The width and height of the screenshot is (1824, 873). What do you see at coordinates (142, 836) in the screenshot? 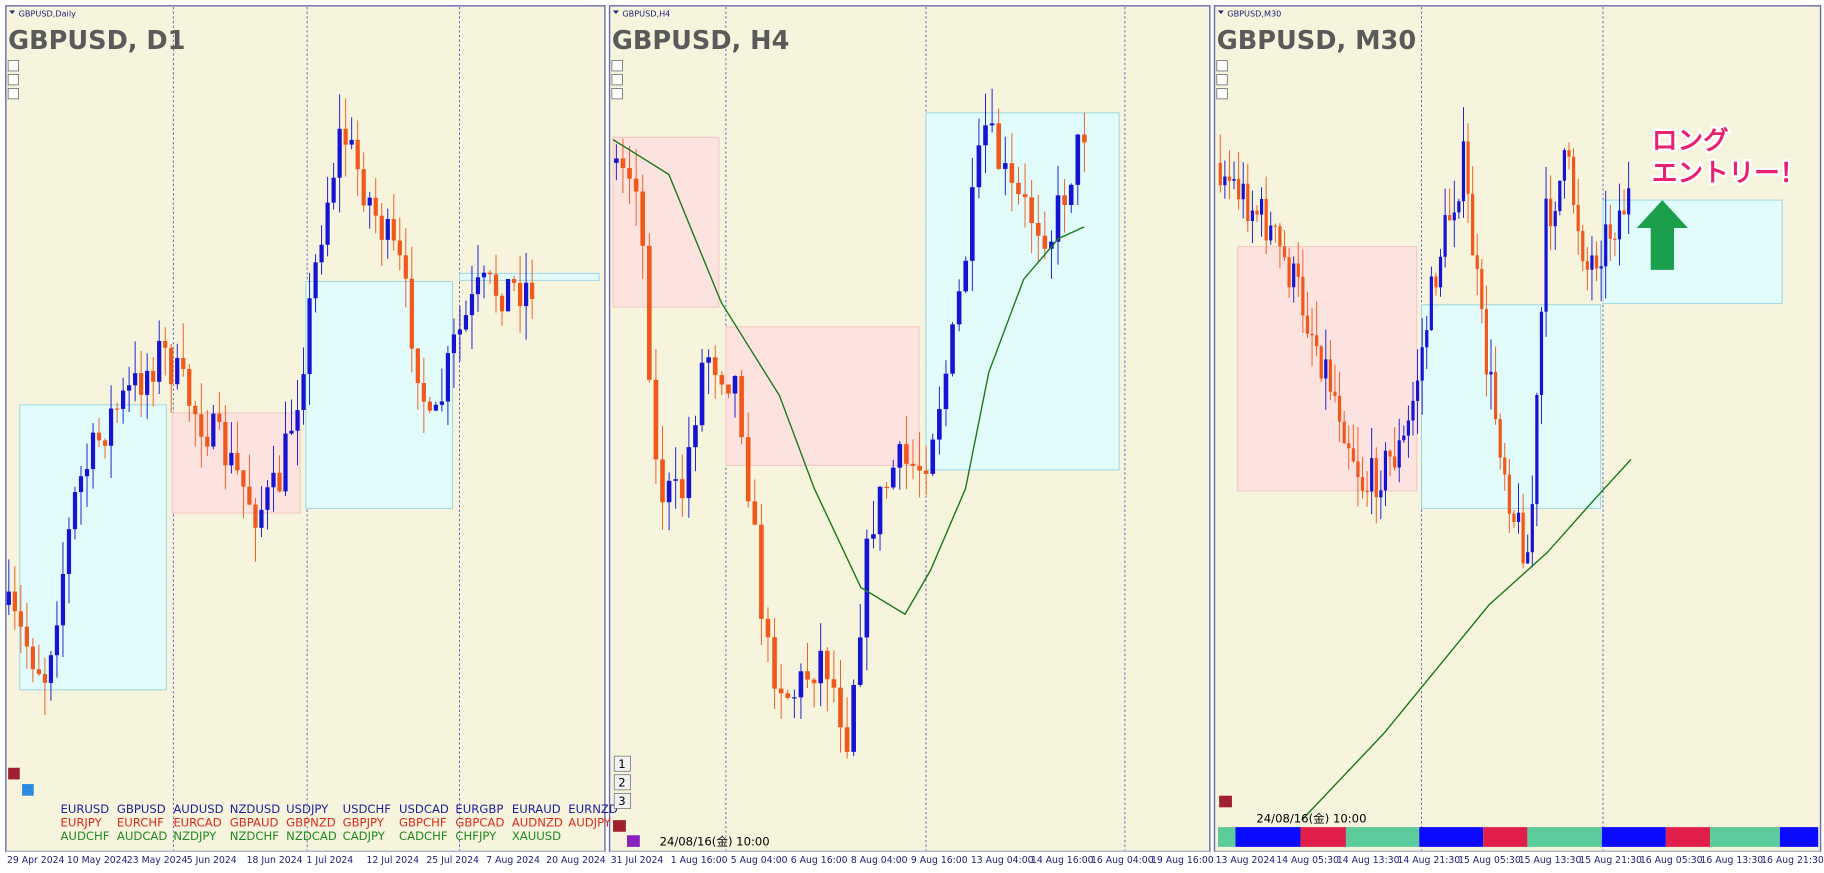
I see `symbol-button: AUDCAD` at bounding box center [142, 836].